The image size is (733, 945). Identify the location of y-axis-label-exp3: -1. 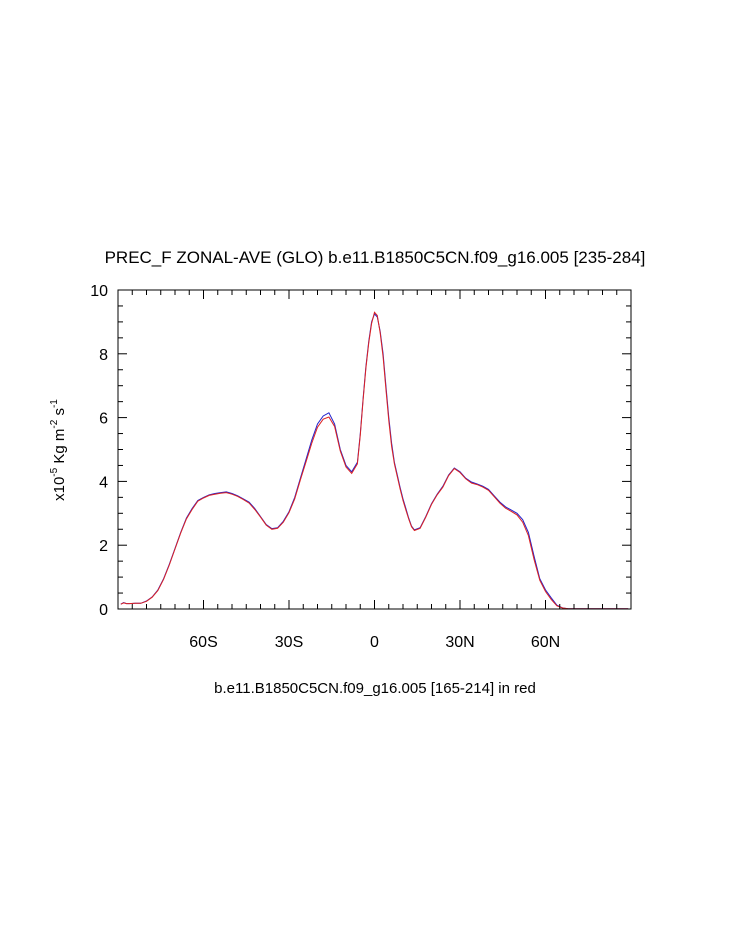
(54, 403).